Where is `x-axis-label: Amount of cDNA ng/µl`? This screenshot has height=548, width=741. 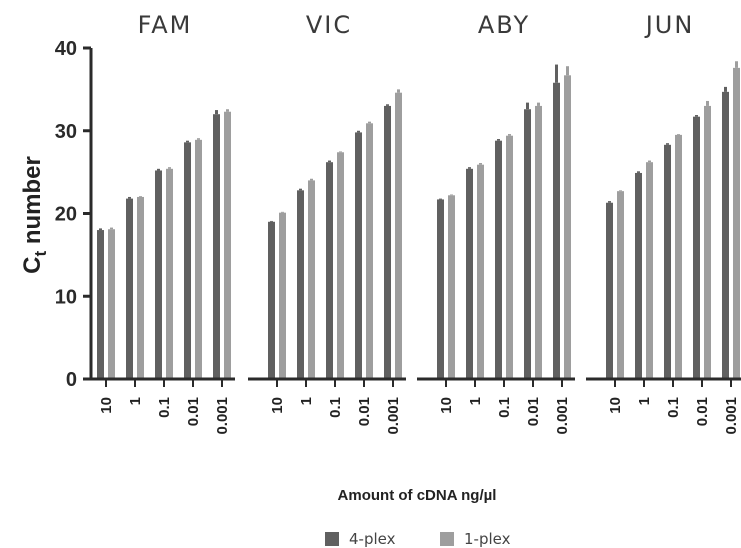 x-axis-label: Amount of cDNA ng/µl is located at coordinates (417, 495).